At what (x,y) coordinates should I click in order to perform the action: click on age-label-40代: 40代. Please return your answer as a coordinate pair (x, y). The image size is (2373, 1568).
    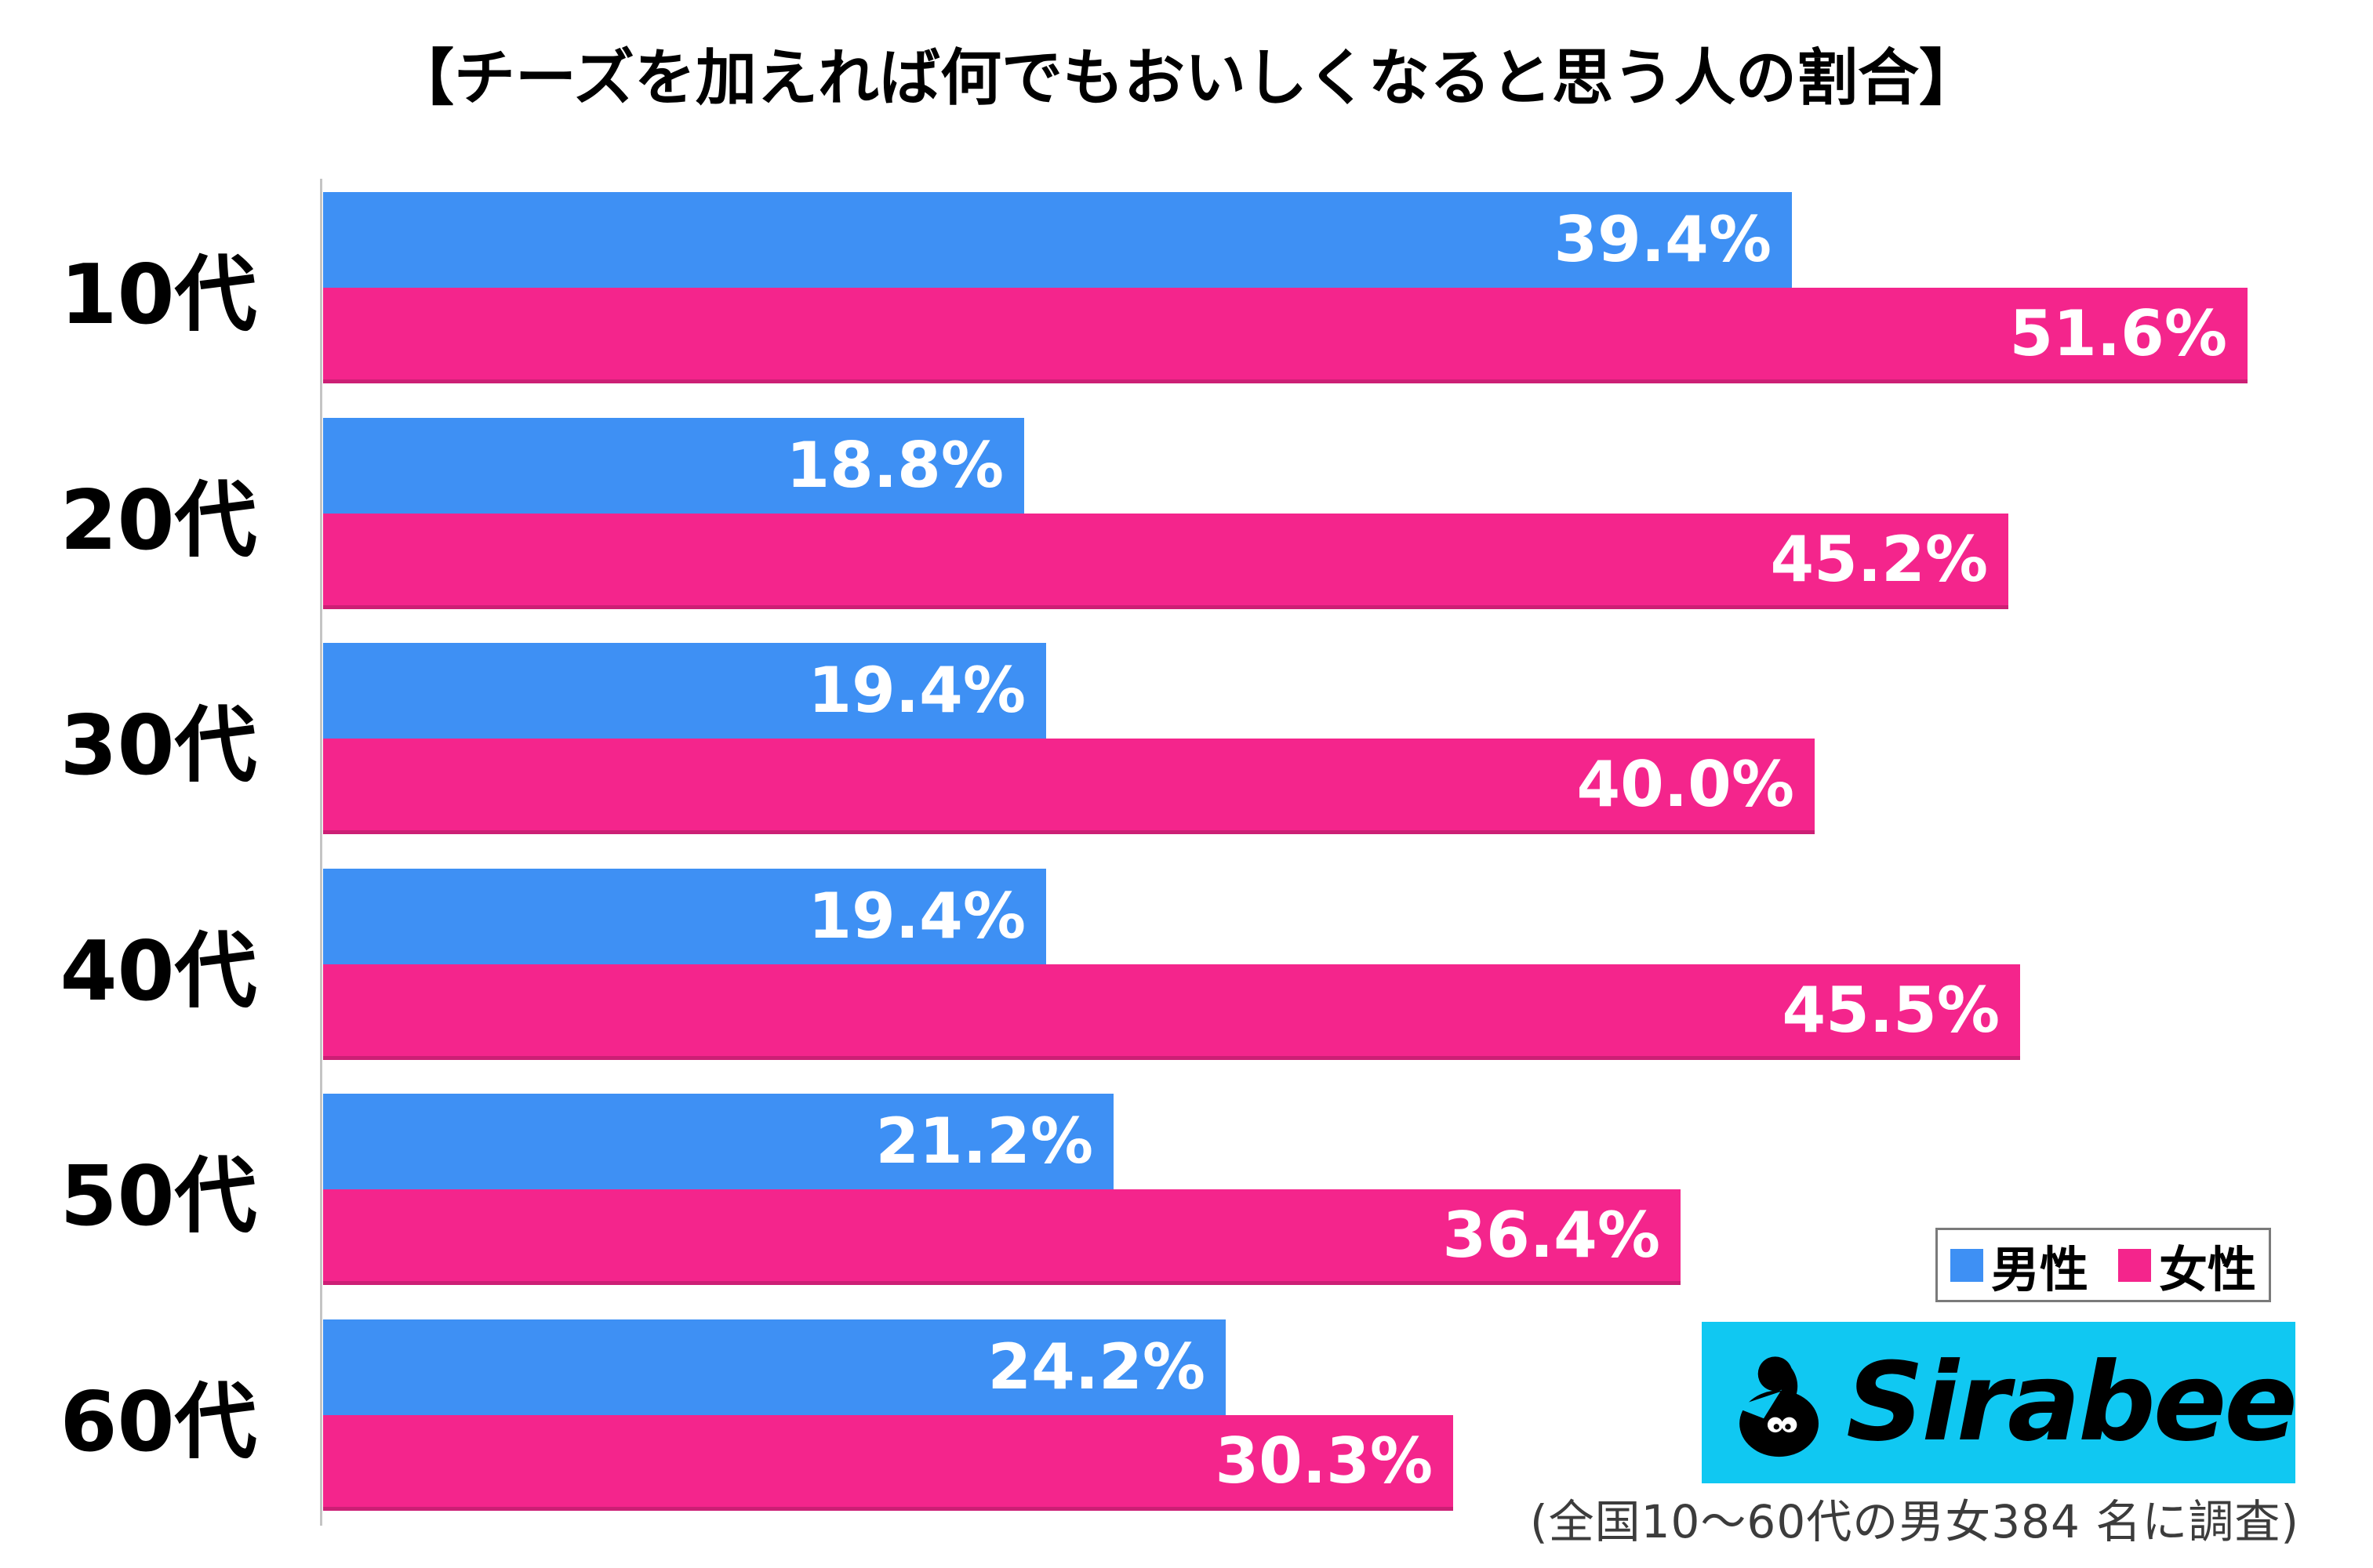
    Looking at the image, I should click on (158, 971).